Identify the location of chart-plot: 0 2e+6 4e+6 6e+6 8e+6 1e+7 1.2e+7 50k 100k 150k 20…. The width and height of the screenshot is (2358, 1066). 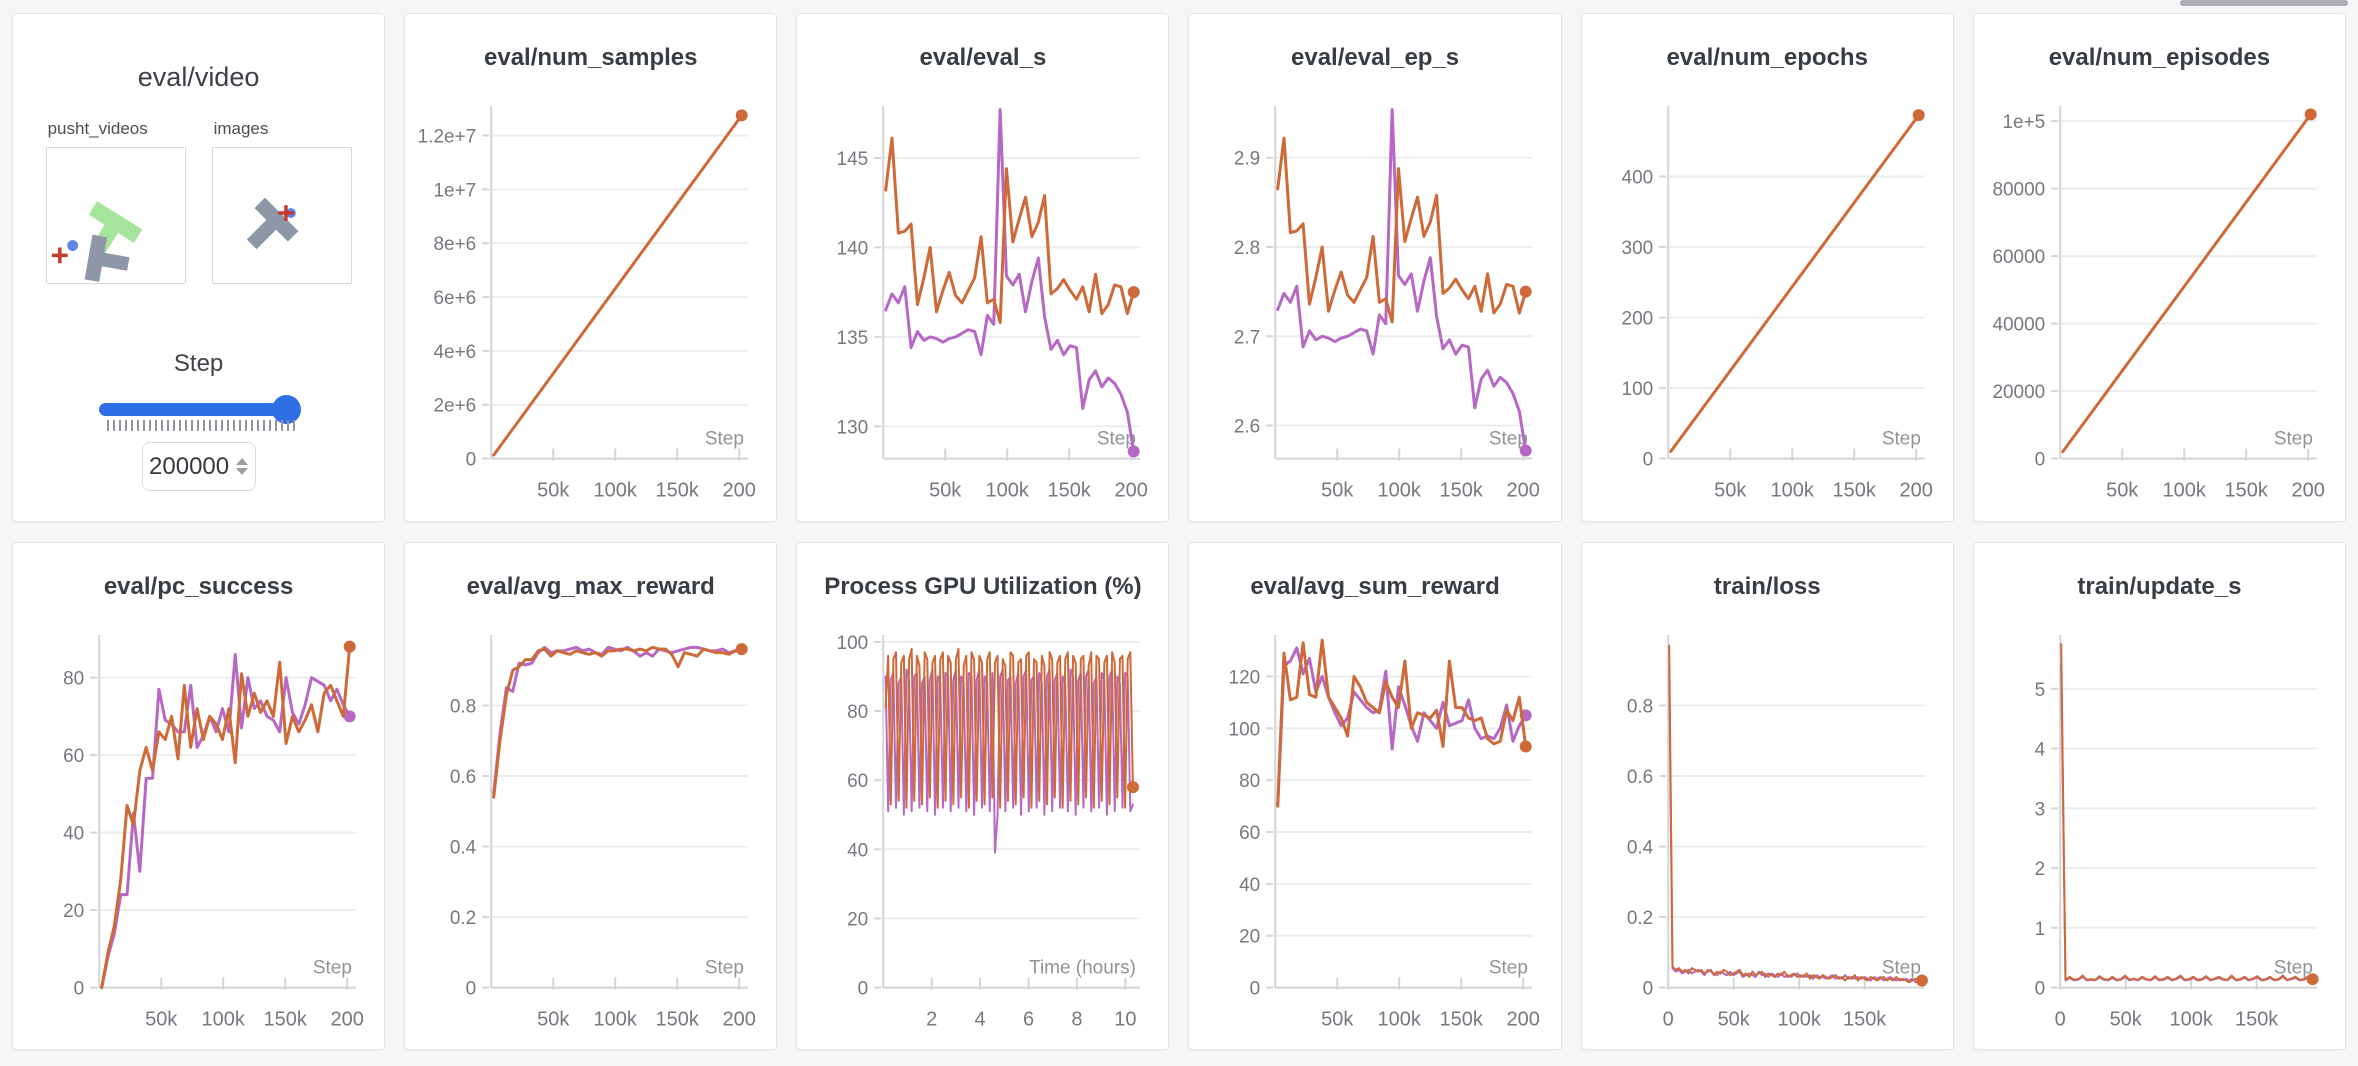
(590, 303).